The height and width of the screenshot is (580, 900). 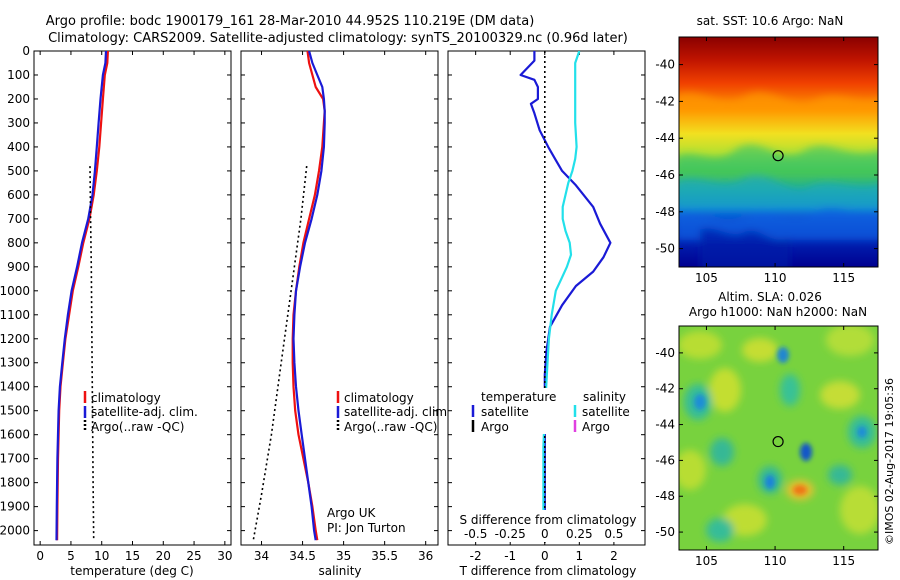 I want to click on s-diff-axis-backdrop, so click(x=548, y=526).